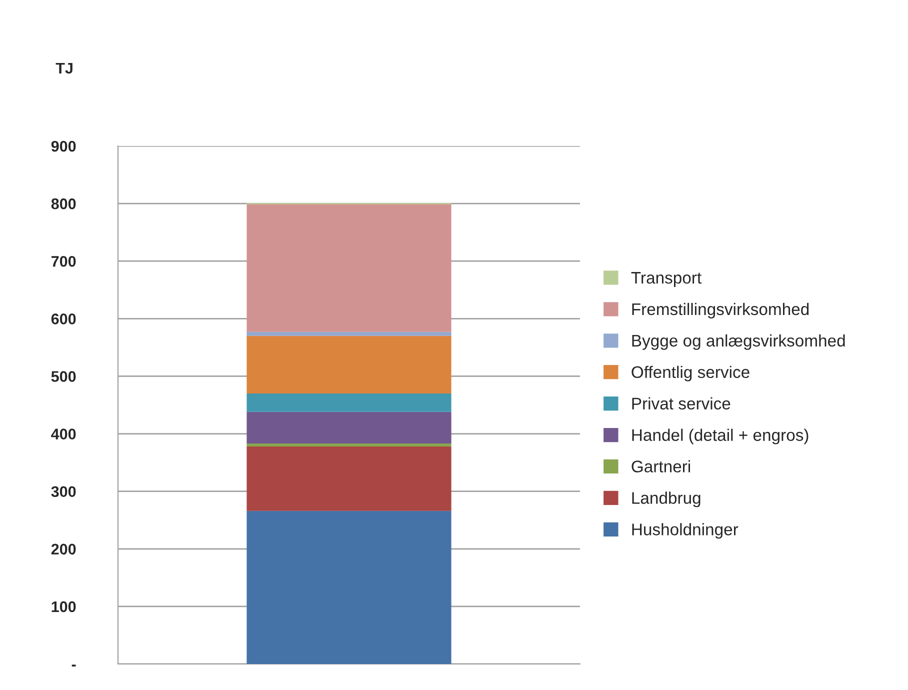 The height and width of the screenshot is (690, 908). What do you see at coordinates (64, 261) in the screenshot?
I see `y-tick-label: 700` at bounding box center [64, 261].